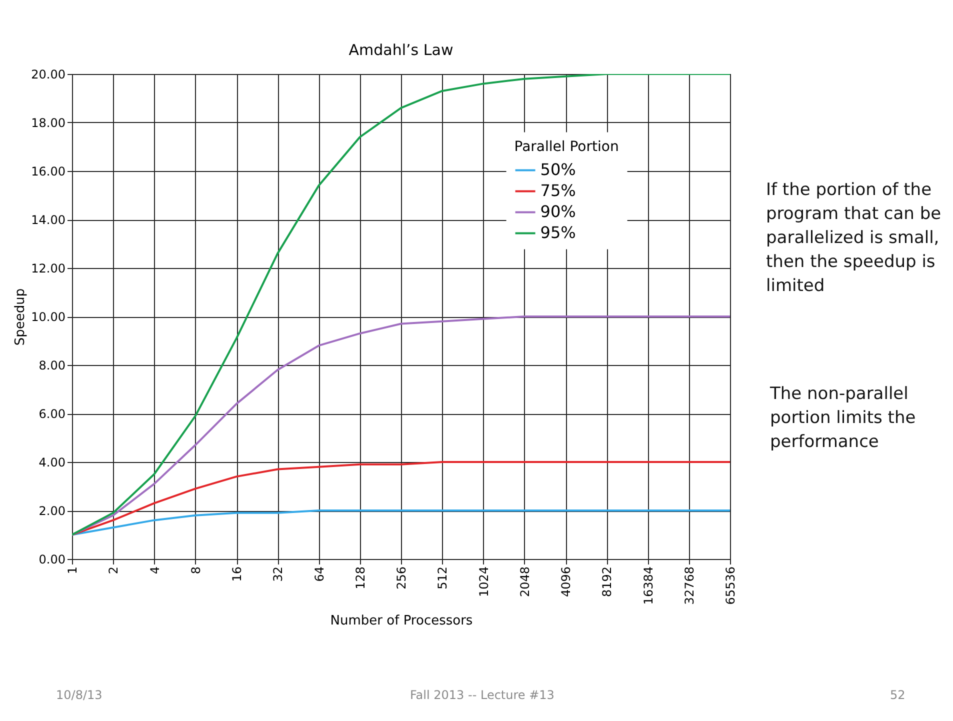  What do you see at coordinates (48, 220) in the screenshot?
I see `y-tick-label: 14.00` at bounding box center [48, 220].